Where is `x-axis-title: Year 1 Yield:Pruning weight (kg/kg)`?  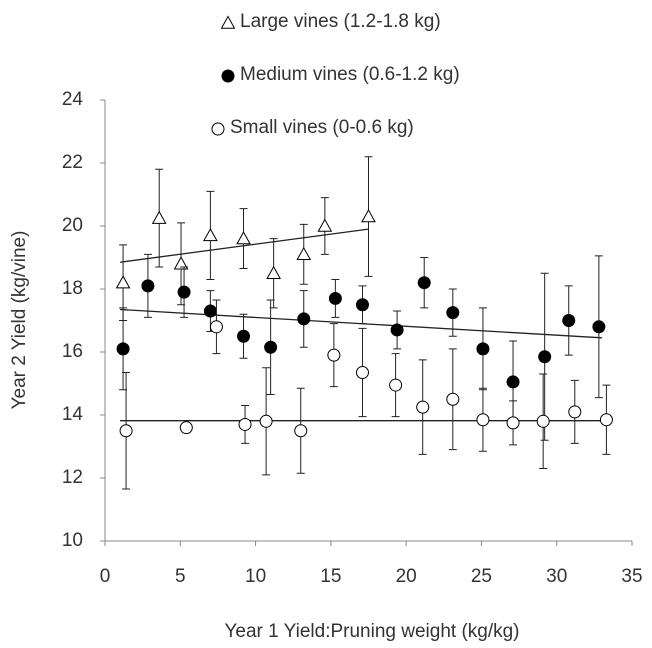 x-axis-title: Year 1 Yield:Pruning weight (kg/kg) is located at coordinates (371, 631).